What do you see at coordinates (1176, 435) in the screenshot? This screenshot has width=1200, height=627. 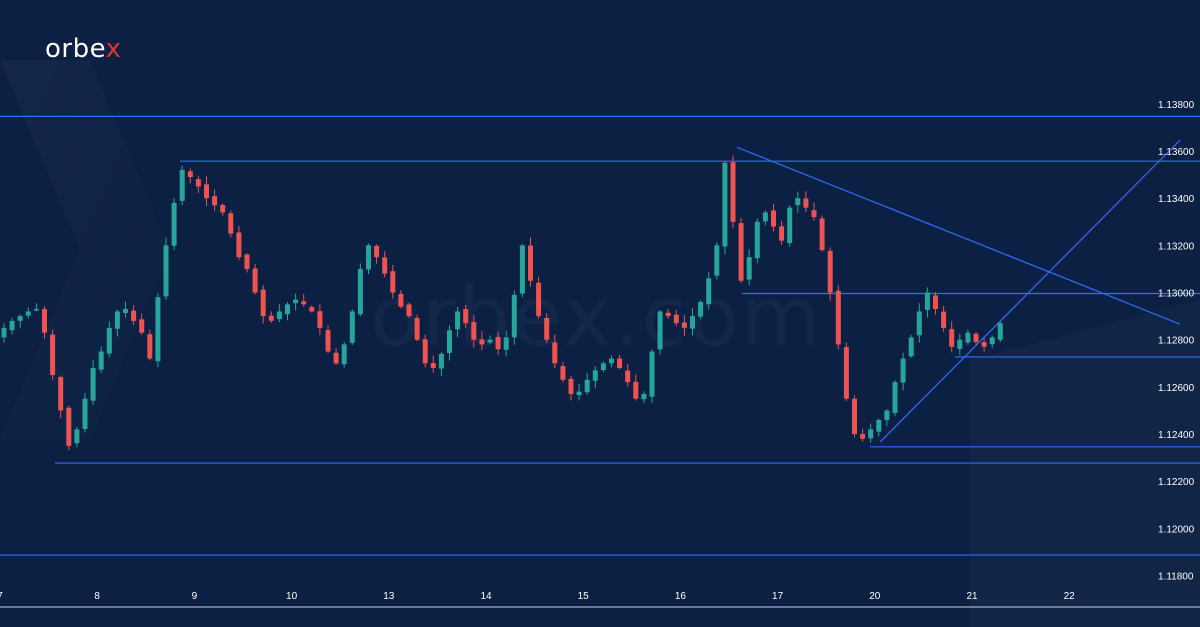 I see `y-tick-label: 1.12400` at bounding box center [1176, 435].